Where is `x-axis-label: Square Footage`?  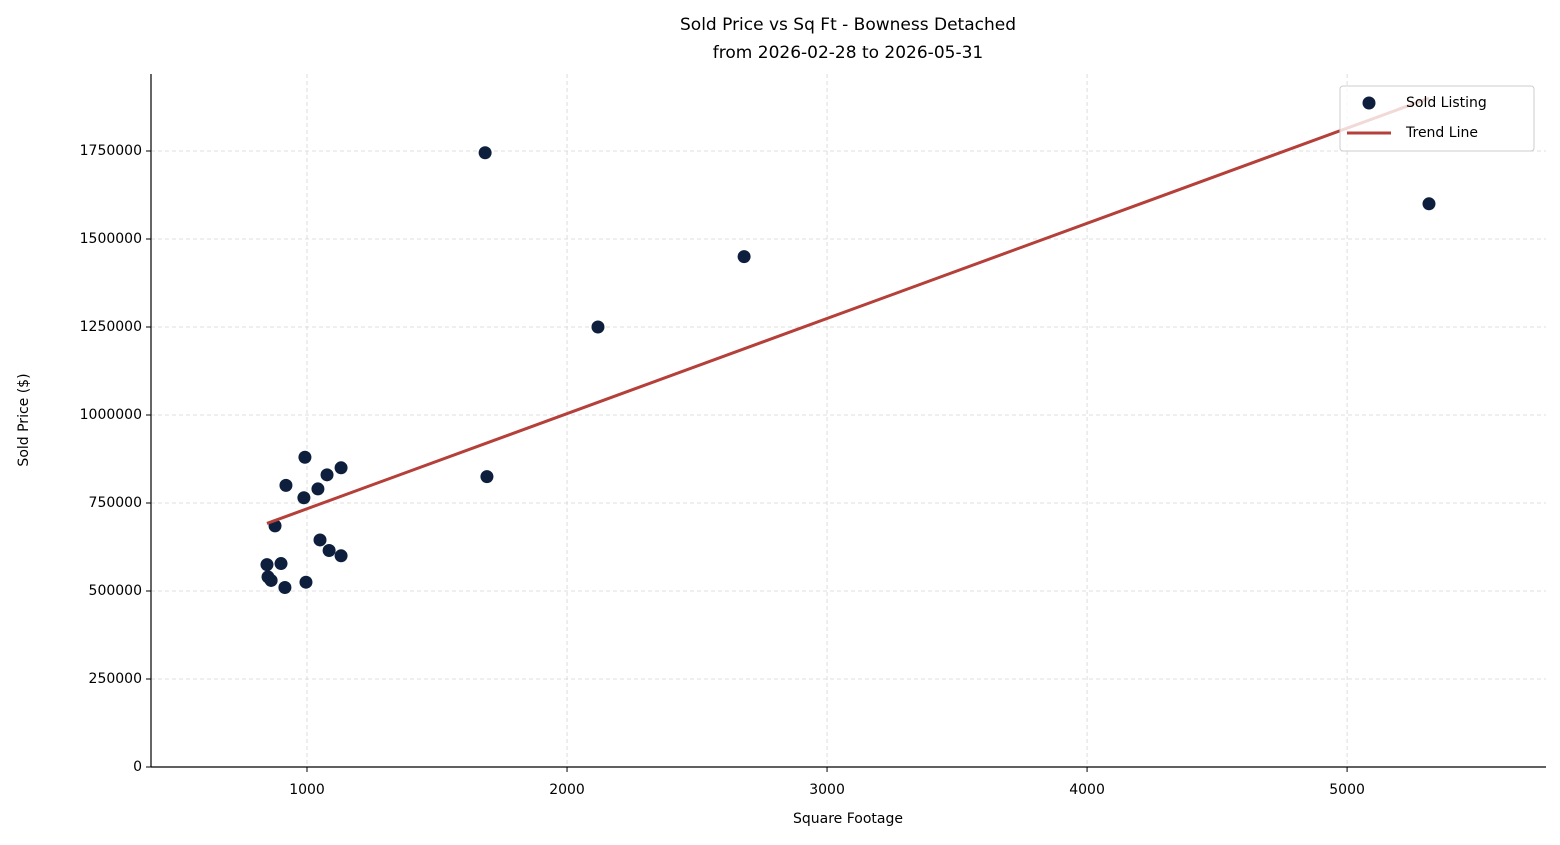 x-axis-label: Square Footage is located at coordinates (848, 819).